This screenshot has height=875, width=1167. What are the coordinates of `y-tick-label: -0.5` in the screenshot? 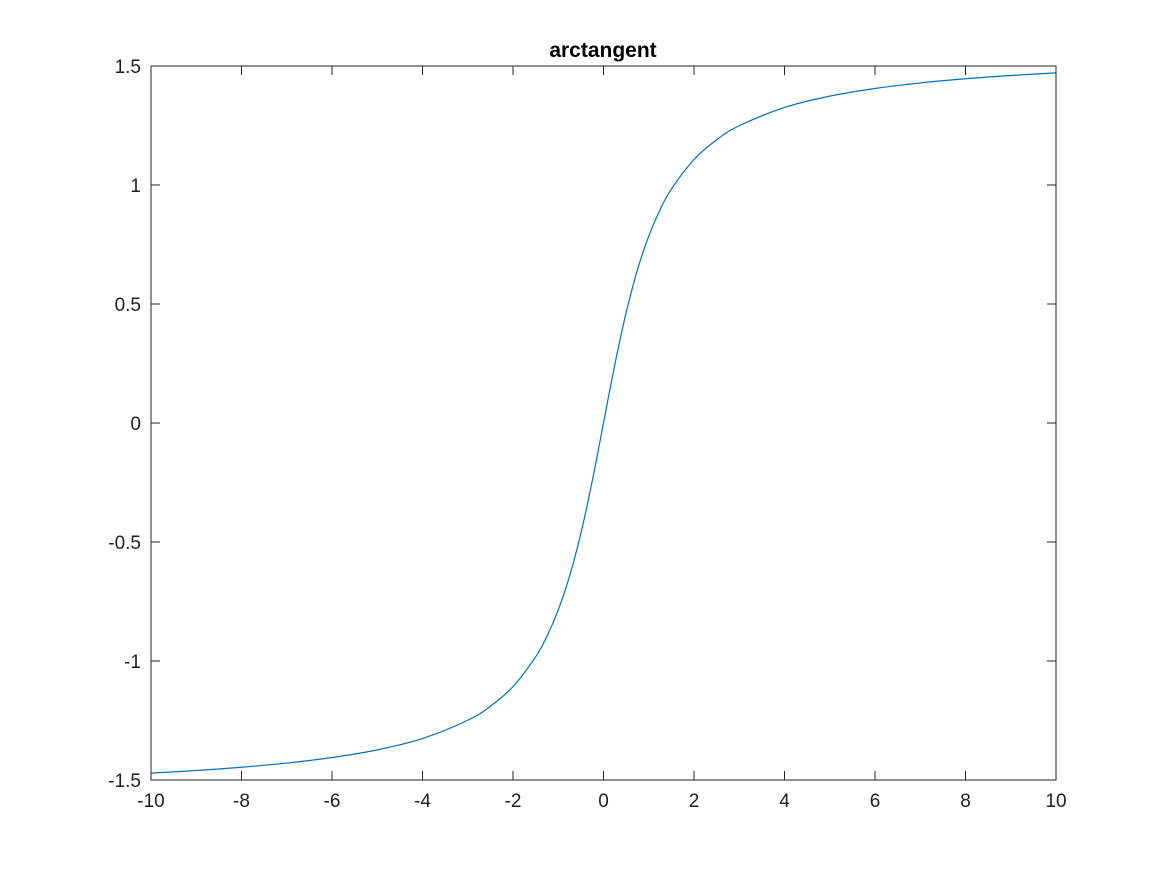 It's located at (124, 543).